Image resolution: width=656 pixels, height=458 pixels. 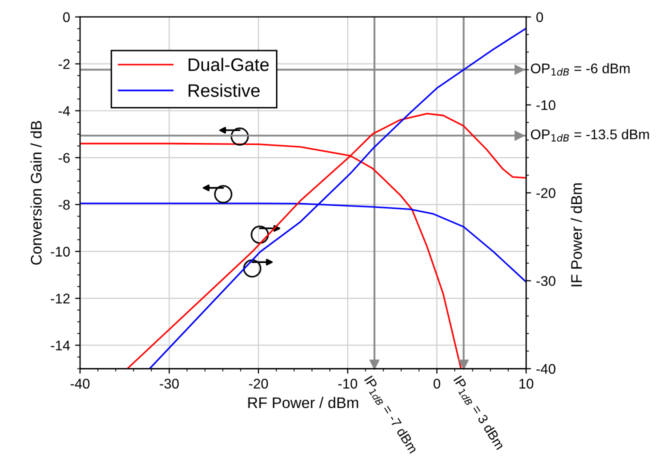 What do you see at coordinates (390, 415) in the screenshot?
I see `ref-line-label: IP$_{1dB}$ = -7 dBm` at bounding box center [390, 415].